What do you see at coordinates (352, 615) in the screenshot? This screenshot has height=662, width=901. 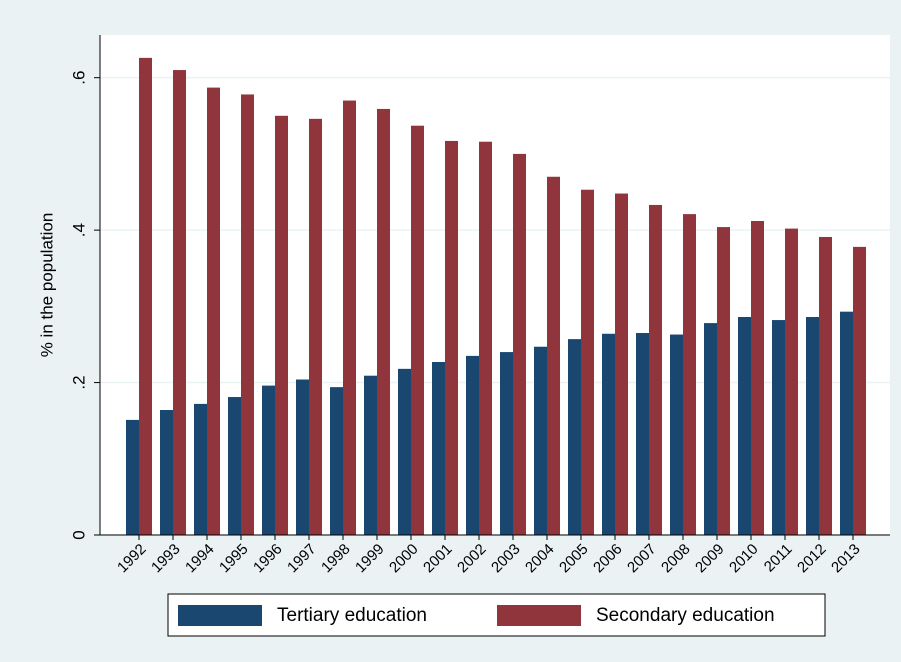 I see `legend-label: Tertiary education` at bounding box center [352, 615].